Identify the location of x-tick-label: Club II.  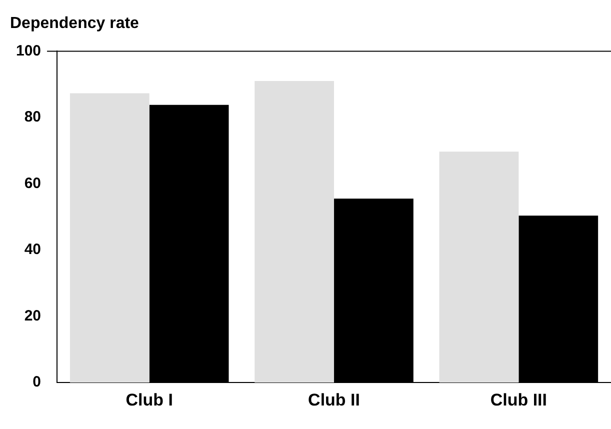
(334, 400).